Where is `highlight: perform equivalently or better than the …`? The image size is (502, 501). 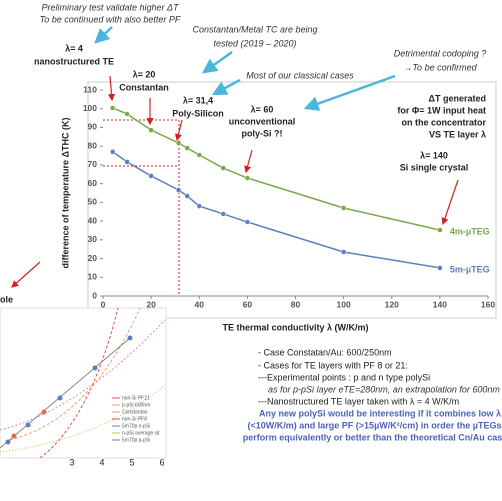 highlight: perform equivalently or better than the … is located at coordinates (372, 437).